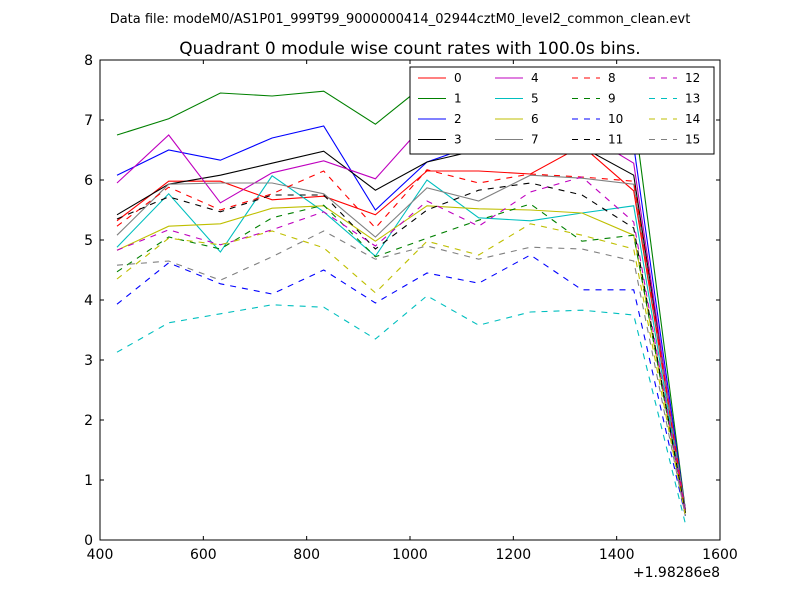 This screenshot has width=800, height=600. What do you see at coordinates (88, 121) in the screenshot?
I see `y-tick-label: 7` at bounding box center [88, 121].